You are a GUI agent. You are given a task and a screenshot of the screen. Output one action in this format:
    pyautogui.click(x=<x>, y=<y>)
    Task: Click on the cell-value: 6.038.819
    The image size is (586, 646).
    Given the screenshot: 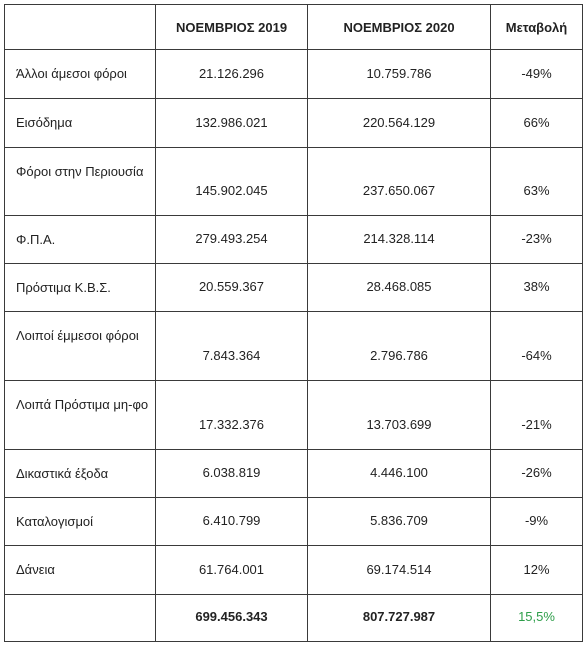 What is the action you would take?
    pyautogui.click(x=231, y=473)
    